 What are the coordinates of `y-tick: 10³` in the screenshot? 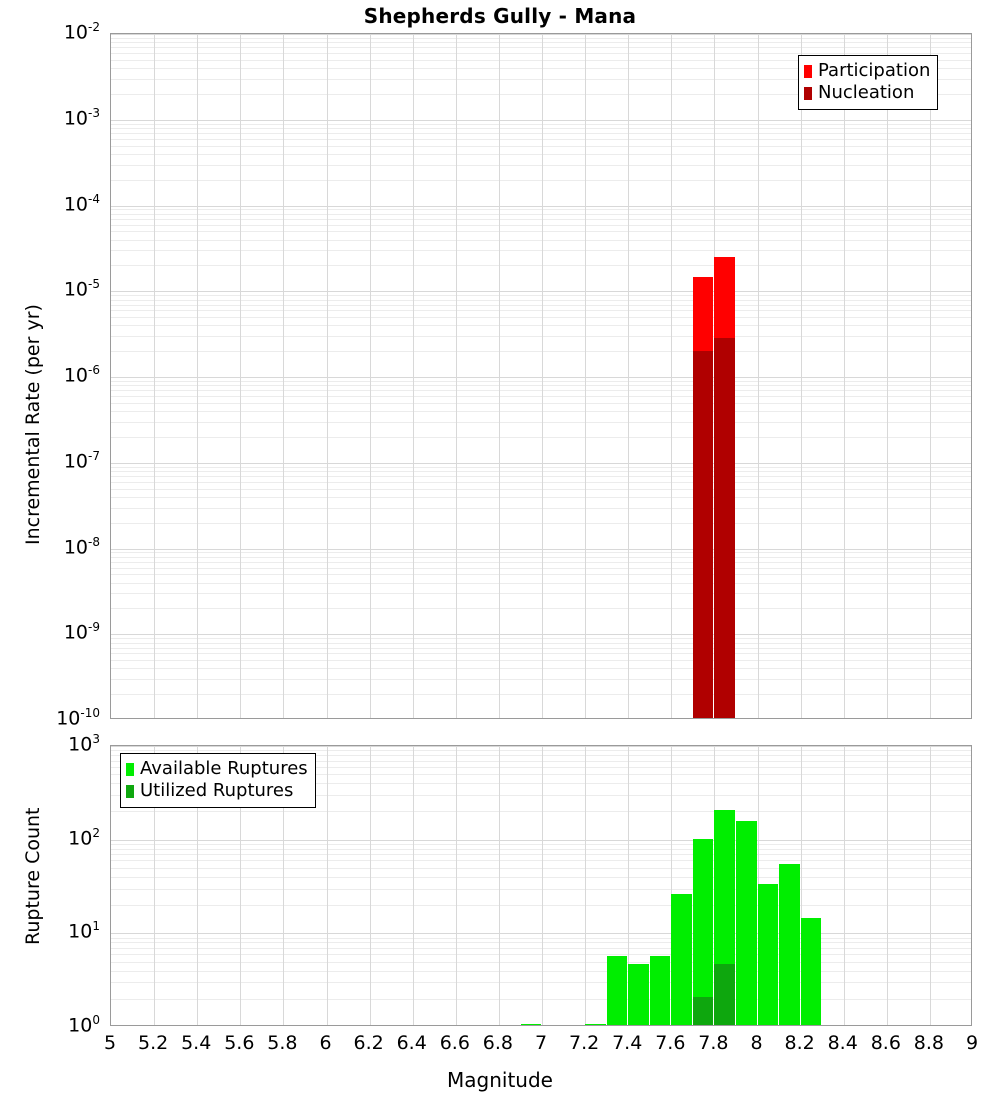 It's located at (84, 744).